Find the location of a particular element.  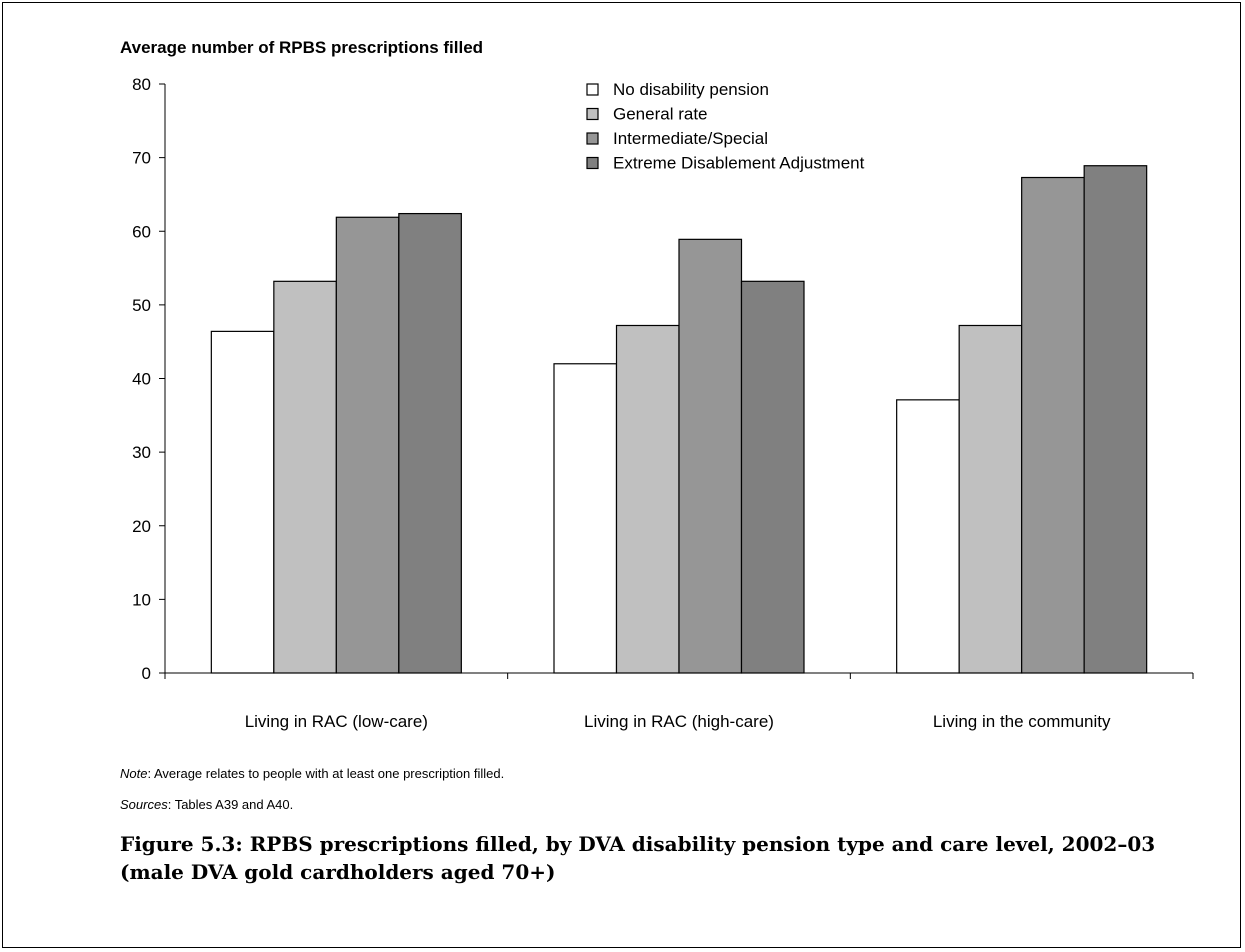

sources-text: : Tables A39 and A40. is located at coordinates (230, 804).